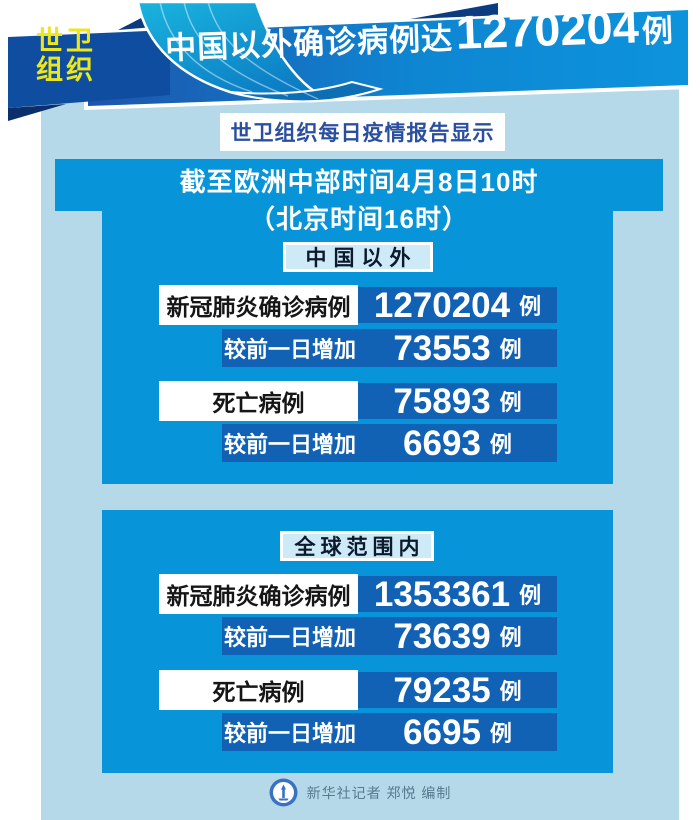  What do you see at coordinates (357, 546) in the screenshot?
I see `section2-label-chip: 全球范围内` at bounding box center [357, 546].